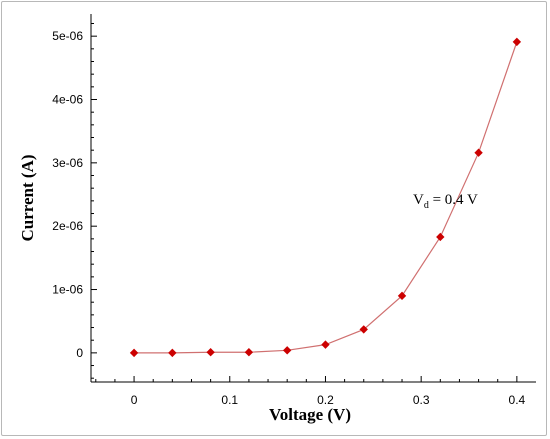 The height and width of the screenshot is (439, 550). What do you see at coordinates (67, 163) in the screenshot?
I see `y-tick-label: 3e-06` at bounding box center [67, 163].